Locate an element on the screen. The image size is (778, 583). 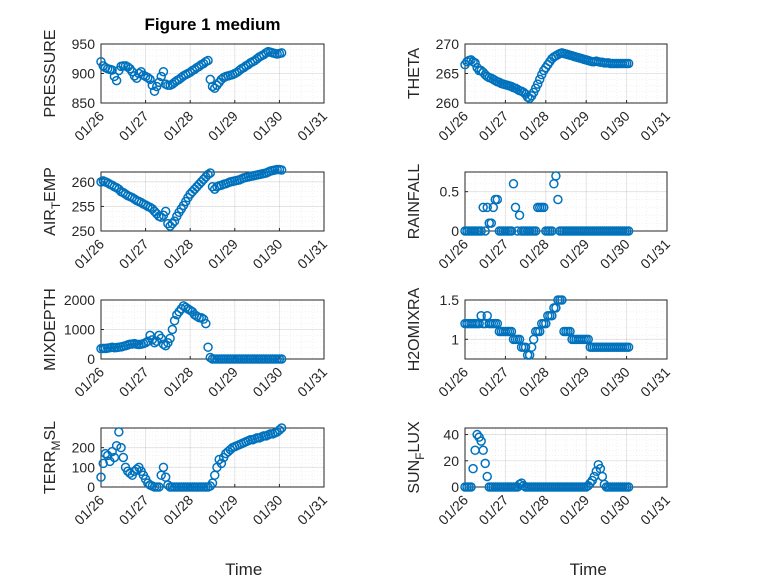
y-axis-label: H2OMIXRA is located at coordinates (414, 329).